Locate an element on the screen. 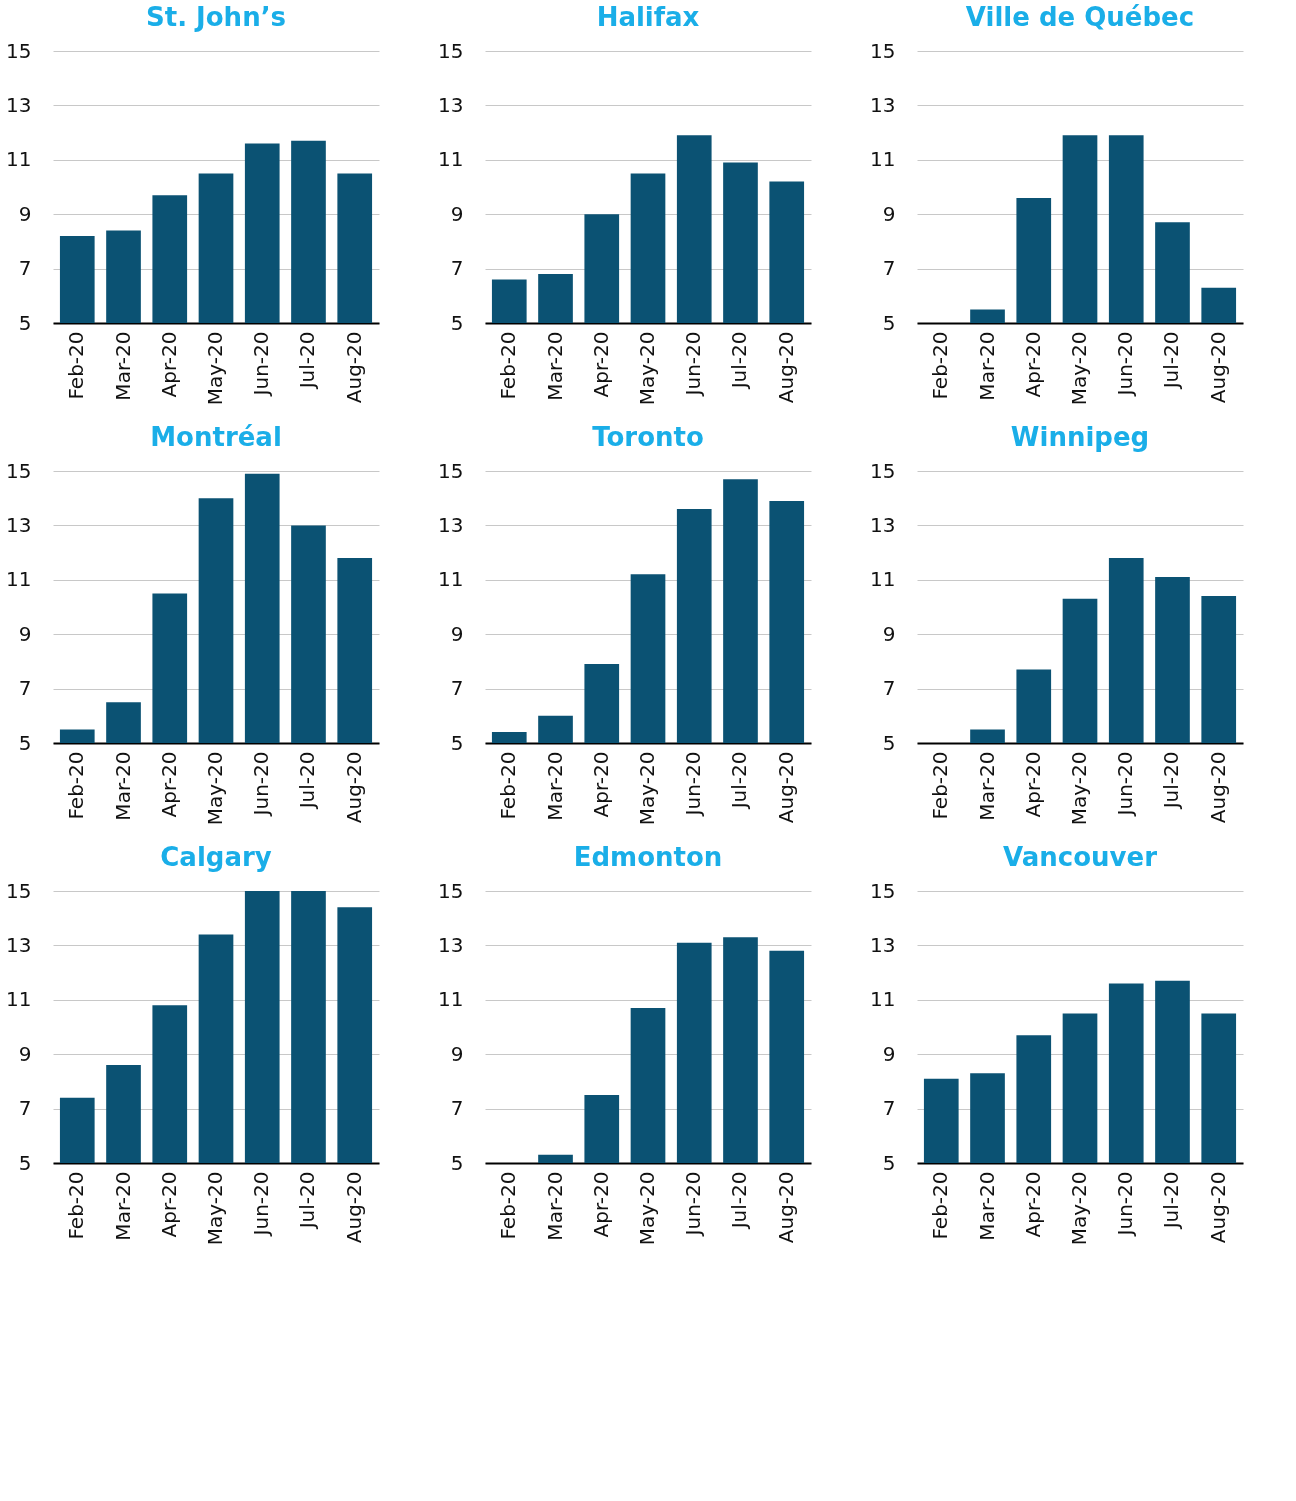  chart-title: Ville de Québec is located at coordinates (1080, 17).